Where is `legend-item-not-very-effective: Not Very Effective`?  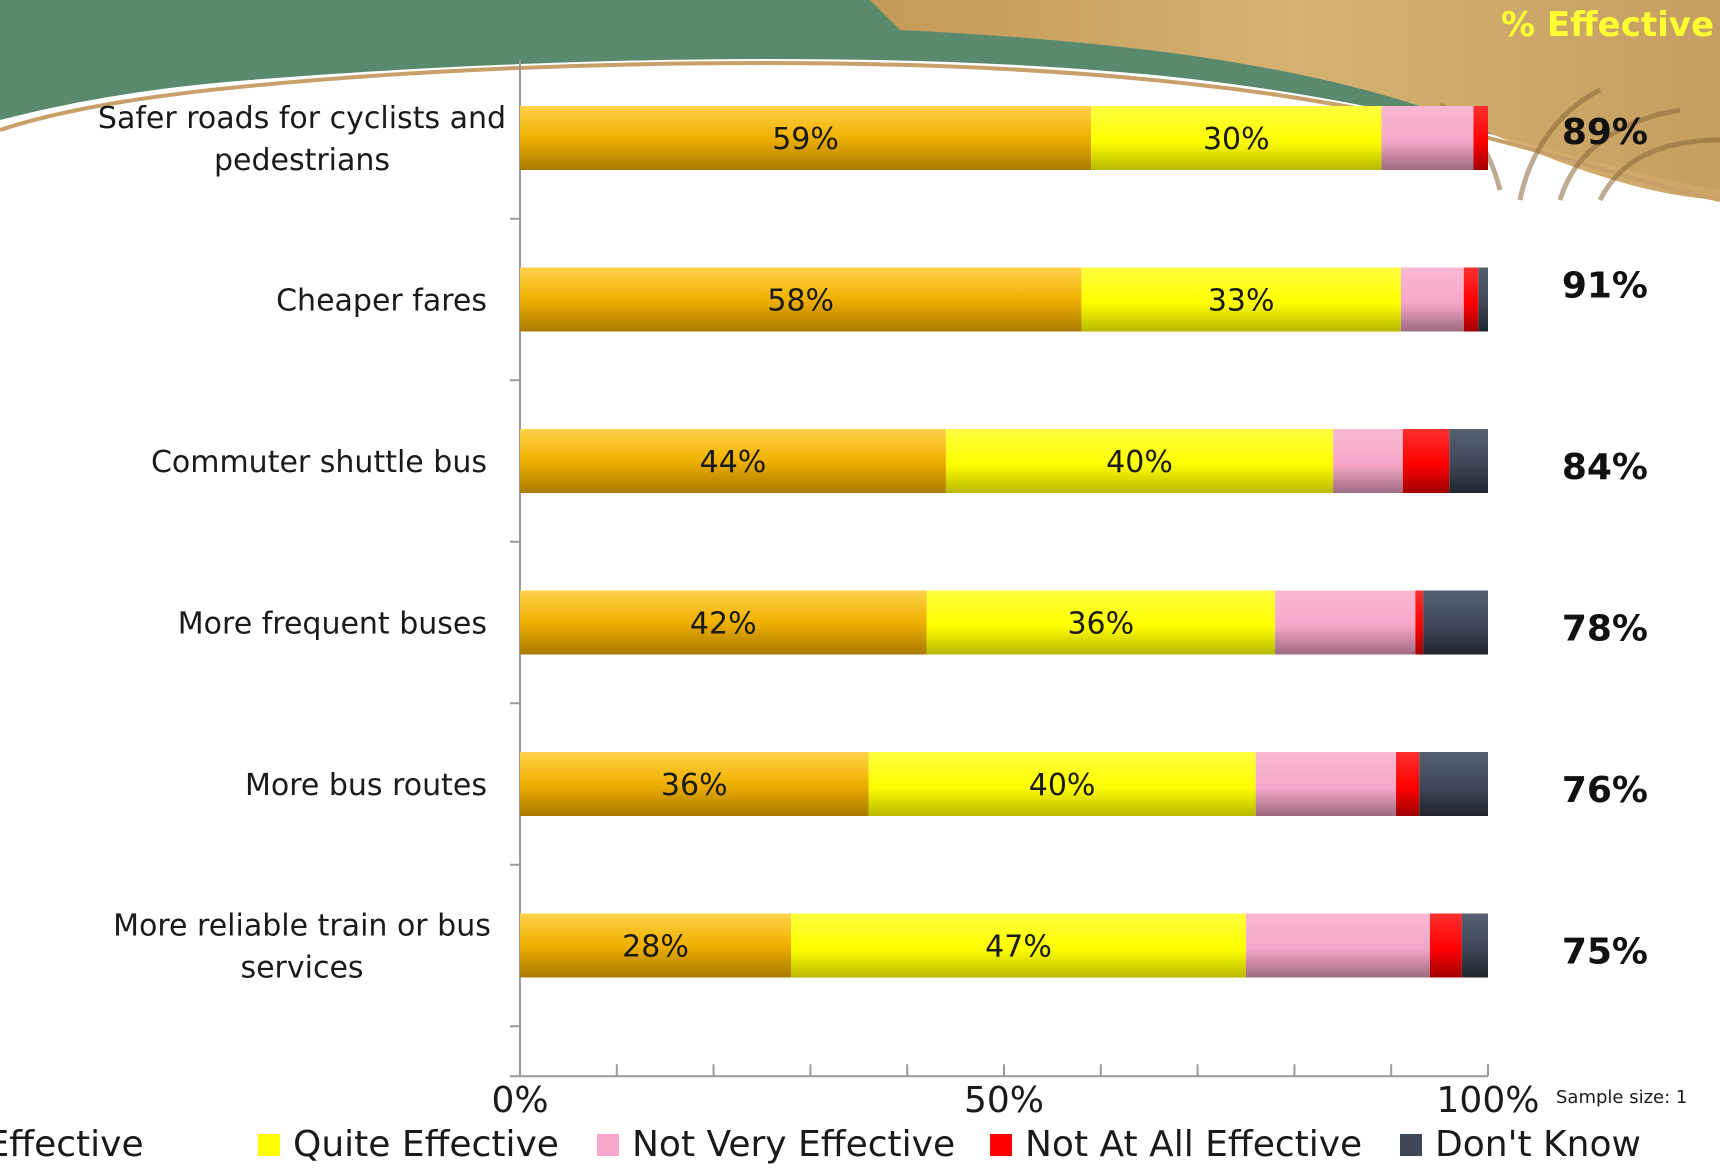 legend-item-not-very-effective: Not Very Effective is located at coordinates (776, 1144).